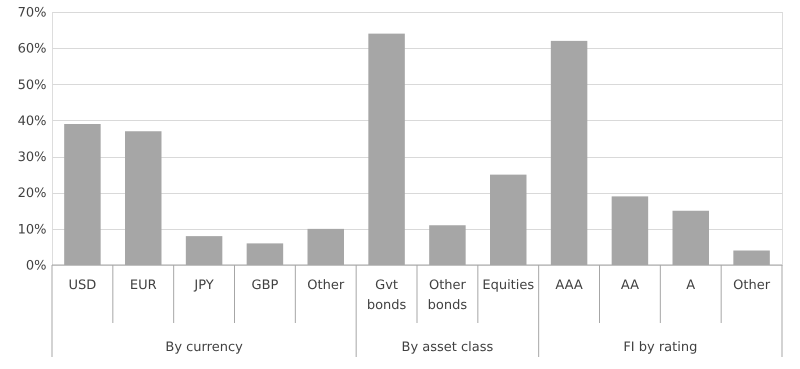 The image size is (800, 369). I want to click on x-tick-label: Gvt bonds, so click(386, 295).